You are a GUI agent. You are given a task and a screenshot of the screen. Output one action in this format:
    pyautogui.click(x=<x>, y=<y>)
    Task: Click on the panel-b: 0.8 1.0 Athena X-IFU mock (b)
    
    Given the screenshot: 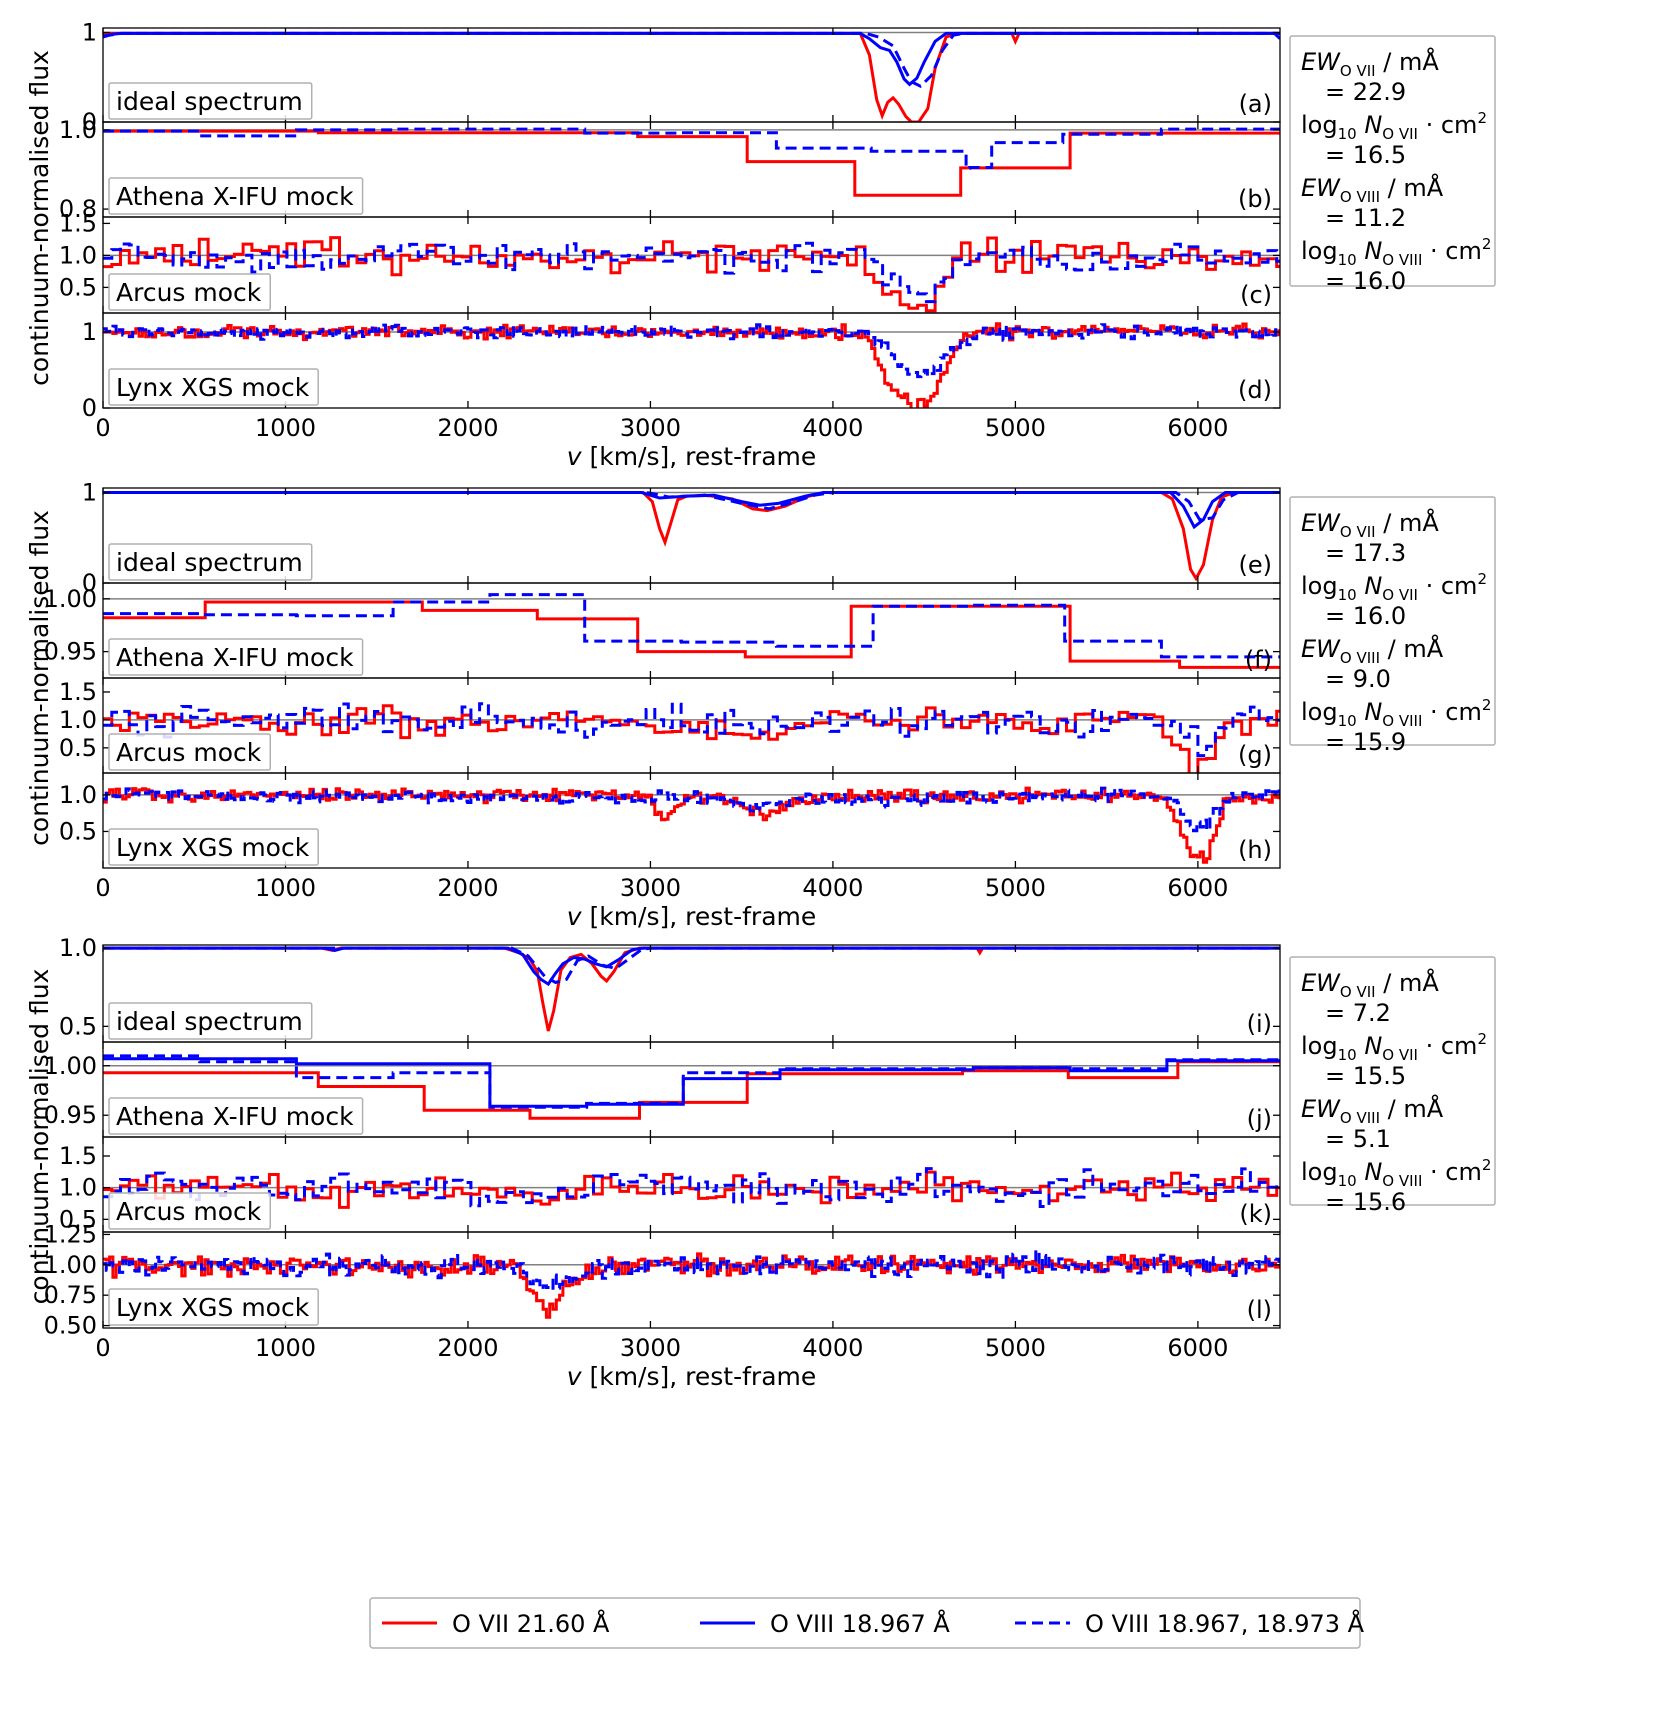 What is the action you would take?
    pyautogui.click(x=670, y=169)
    